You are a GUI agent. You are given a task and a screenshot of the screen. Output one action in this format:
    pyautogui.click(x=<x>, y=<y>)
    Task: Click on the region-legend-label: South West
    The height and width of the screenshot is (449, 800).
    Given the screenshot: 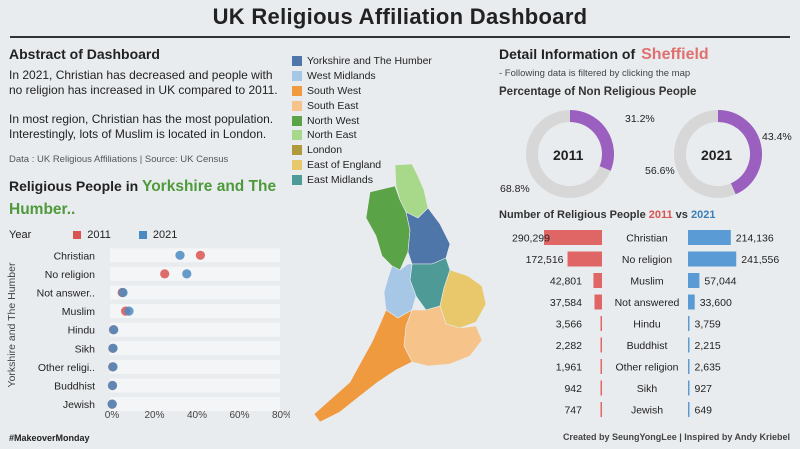 What is the action you would take?
    pyautogui.click(x=334, y=90)
    